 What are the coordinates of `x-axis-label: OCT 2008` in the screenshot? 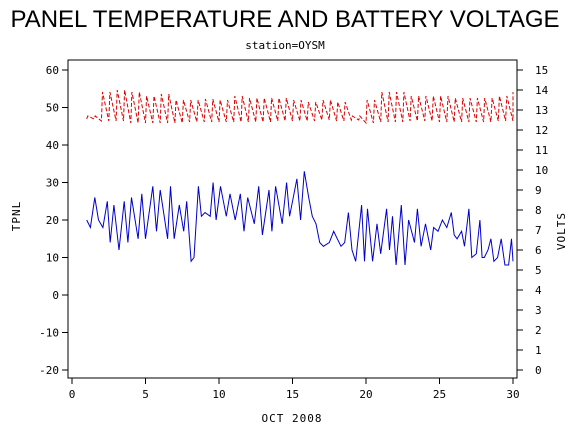 It's located at (292, 418).